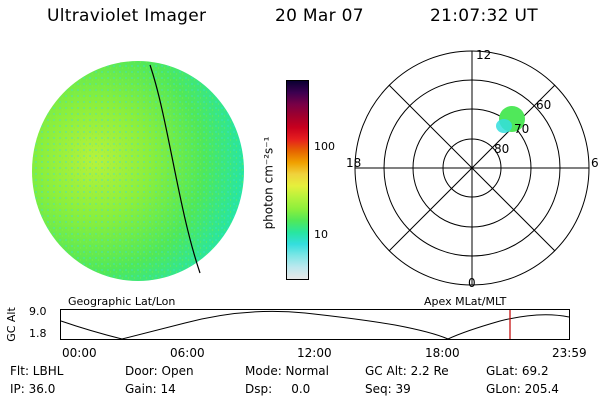 This screenshot has width=600, height=400. Describe the element at coordinates (268, 183) in the screenshot. I see `colorbar-unit-label: photon cm⁻²s⁻¹` at that location.